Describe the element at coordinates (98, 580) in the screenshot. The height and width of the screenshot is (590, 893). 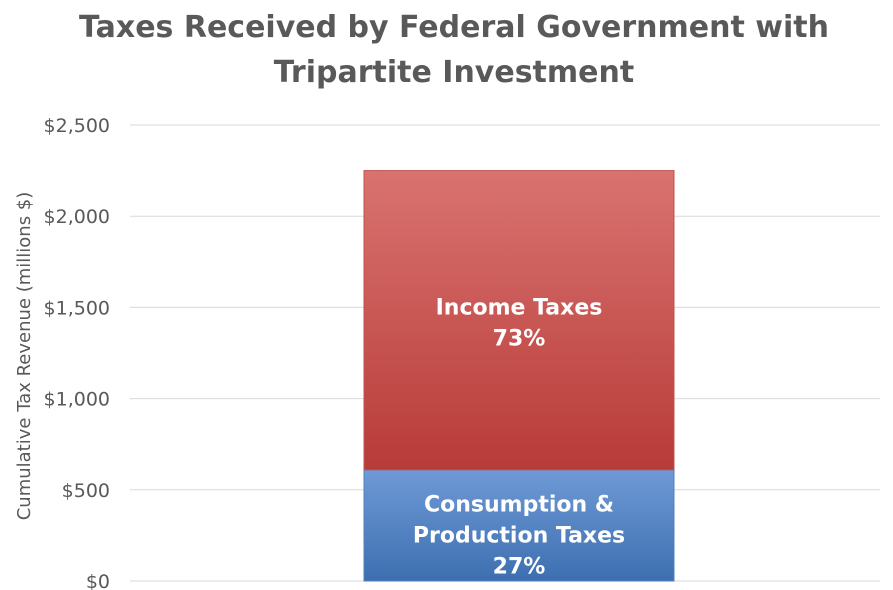
I see `y-tick-label: $0` at that location.